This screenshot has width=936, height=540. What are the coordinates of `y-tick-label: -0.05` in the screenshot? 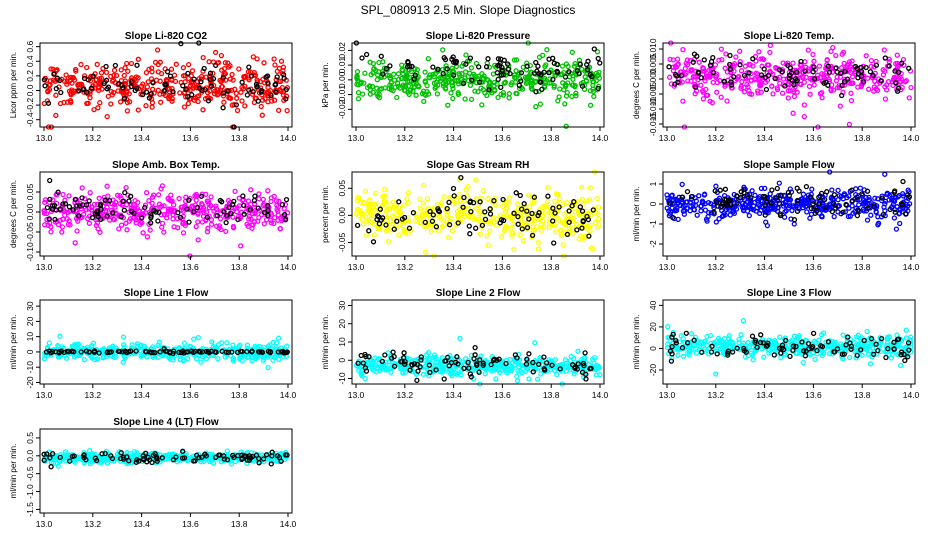 It's located at (342, 242).